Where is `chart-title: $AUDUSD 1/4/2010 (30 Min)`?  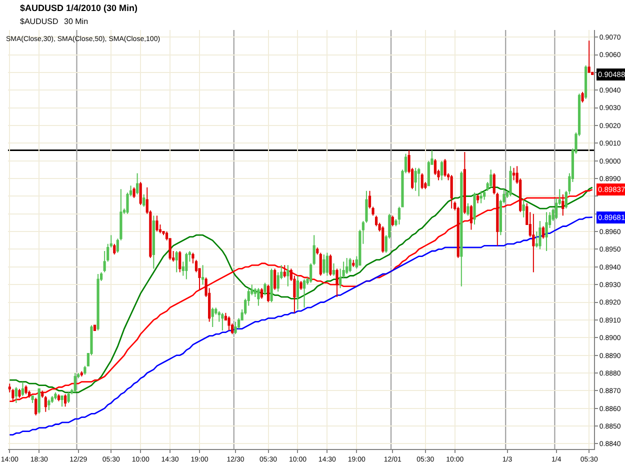 chart-title: $AUDUSD 1/4/2010 (30 Min) is located at coordinates (79, 8).